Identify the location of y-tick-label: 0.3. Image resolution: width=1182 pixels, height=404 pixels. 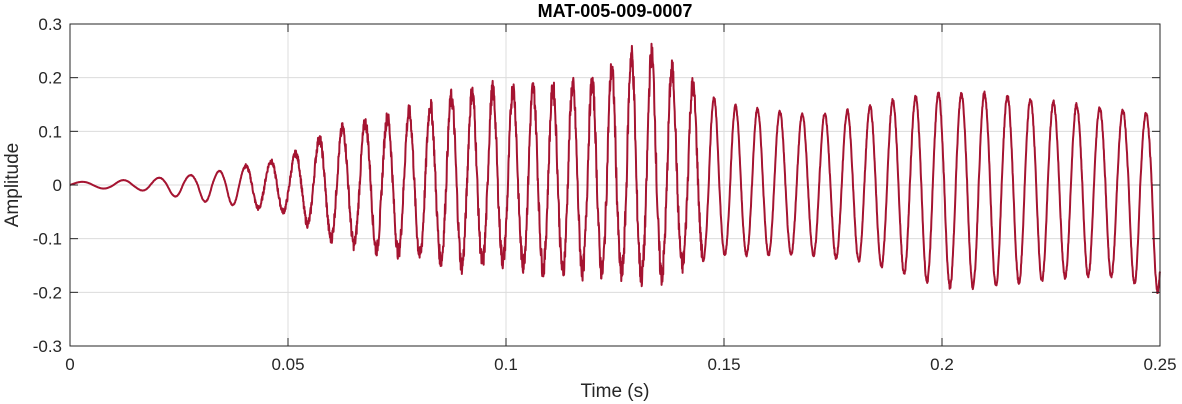
(50, 24).